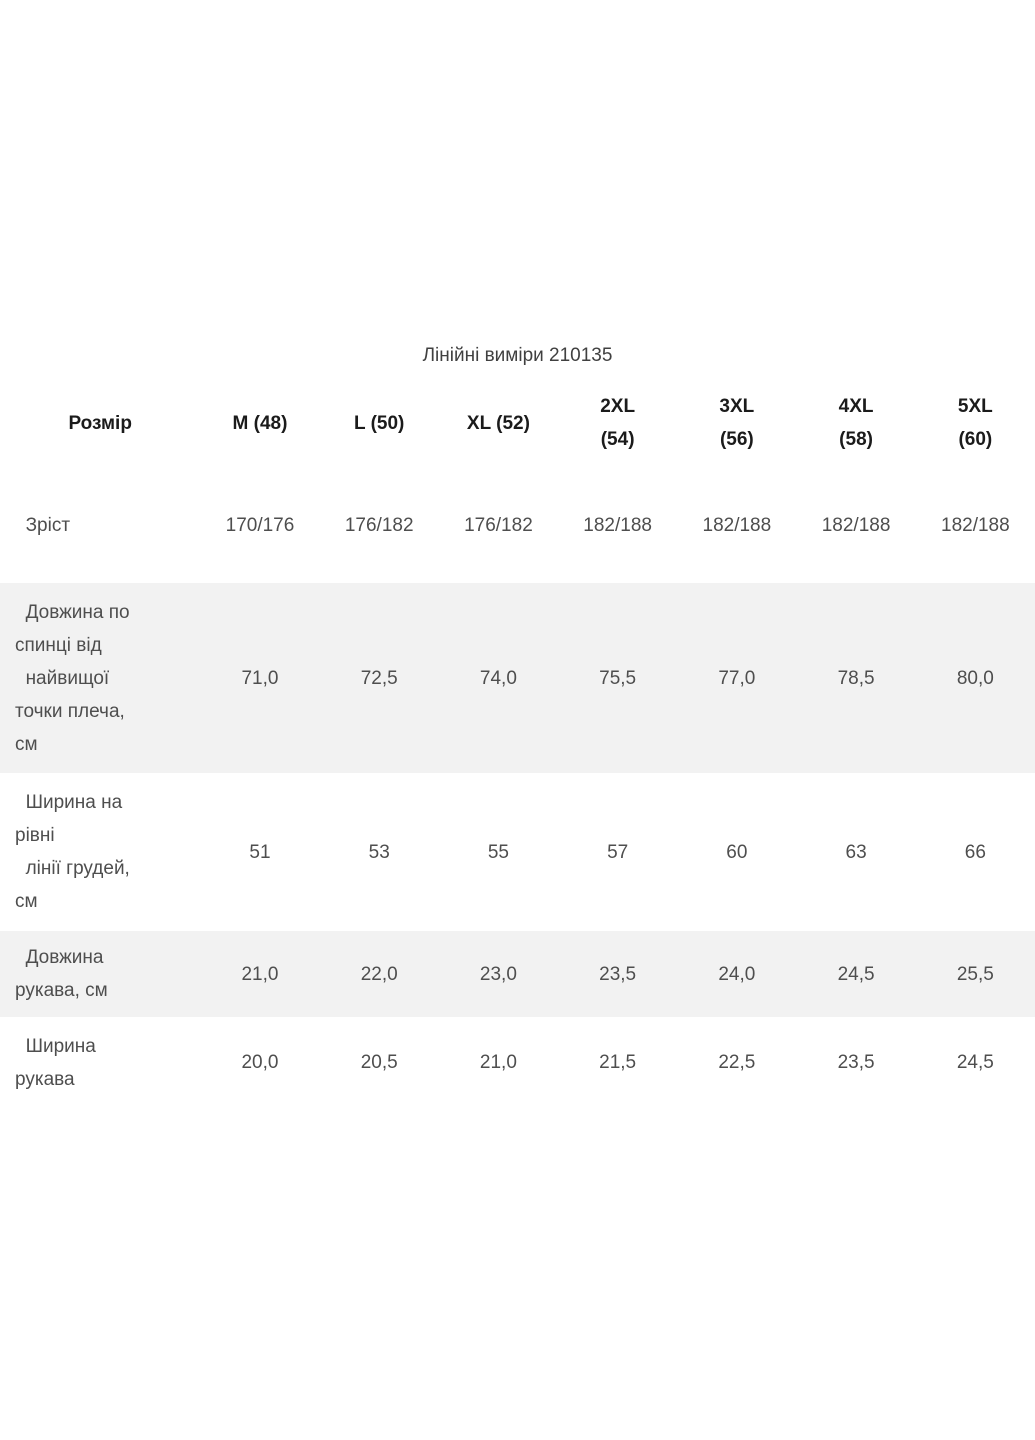 Image resolution: width=1035 pixels, height=1440 pixels. I want to click on measurement-value-cell: 21,5, so click(618, 1062).